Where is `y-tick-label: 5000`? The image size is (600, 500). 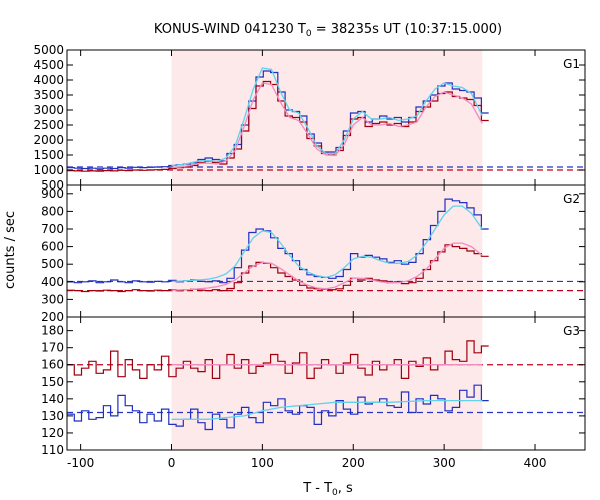
y-tick-label: 5000 is located at coordinates (48, 50).